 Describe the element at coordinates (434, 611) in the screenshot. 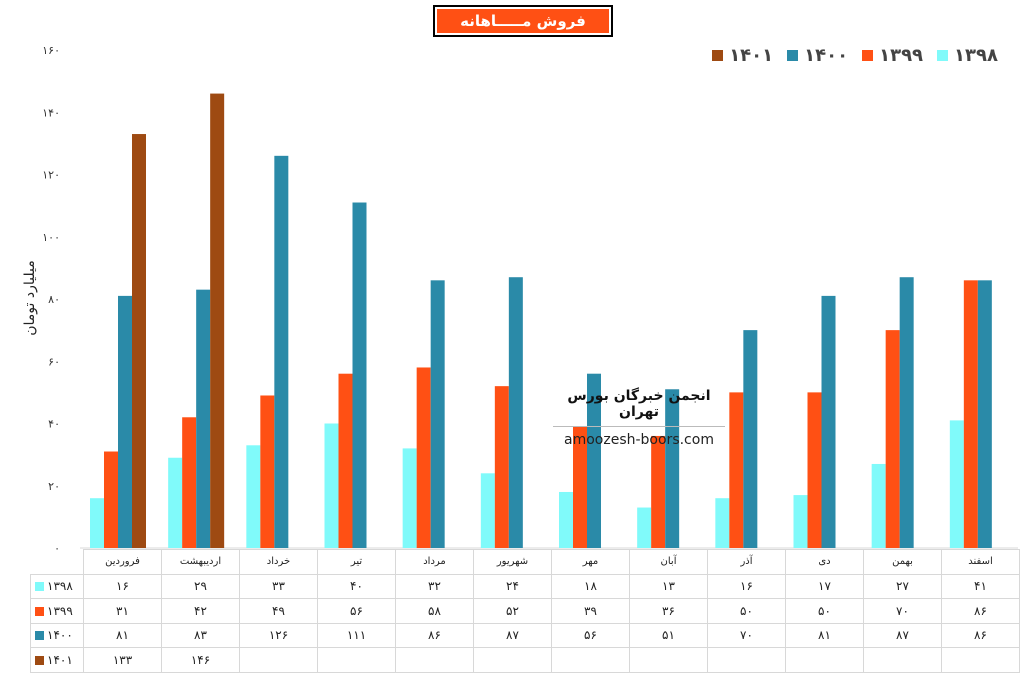

I see `table-cell: ۵۸` at that location.